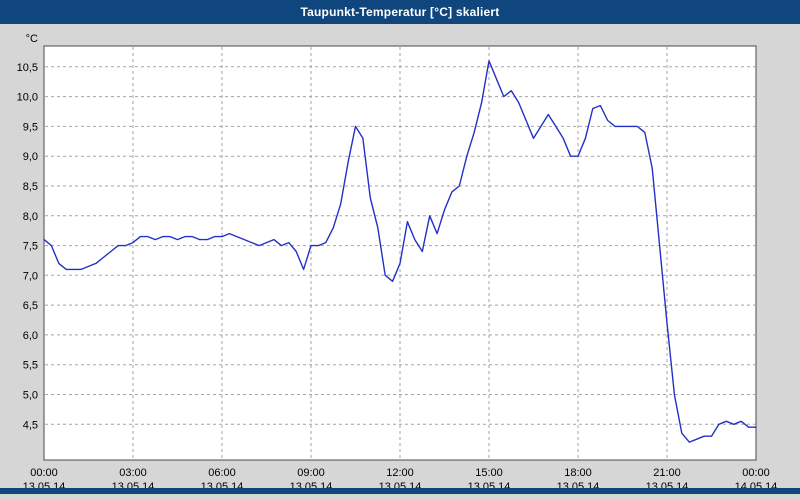  I want to click on x-tick-time: 06:00, so click(222, 473).